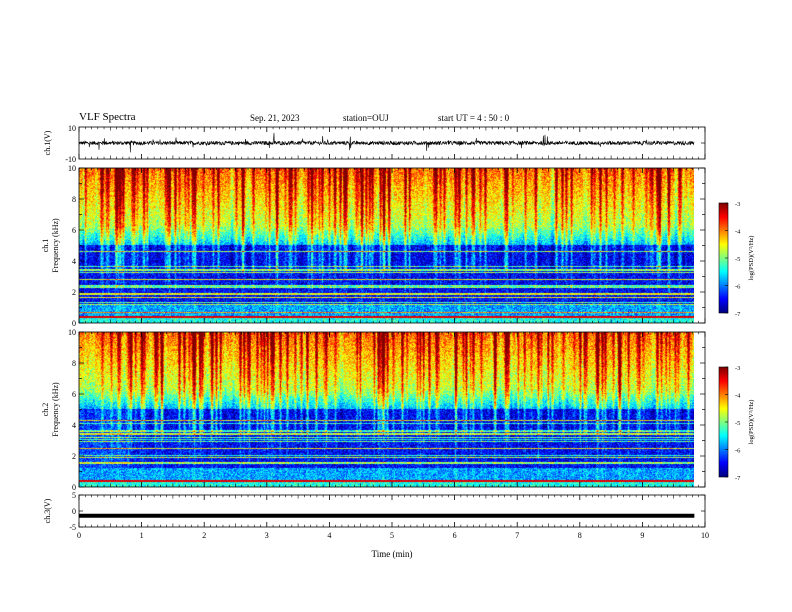  I want to click on ch3-ylabel-line: ch.3(V), so click(47, 510).